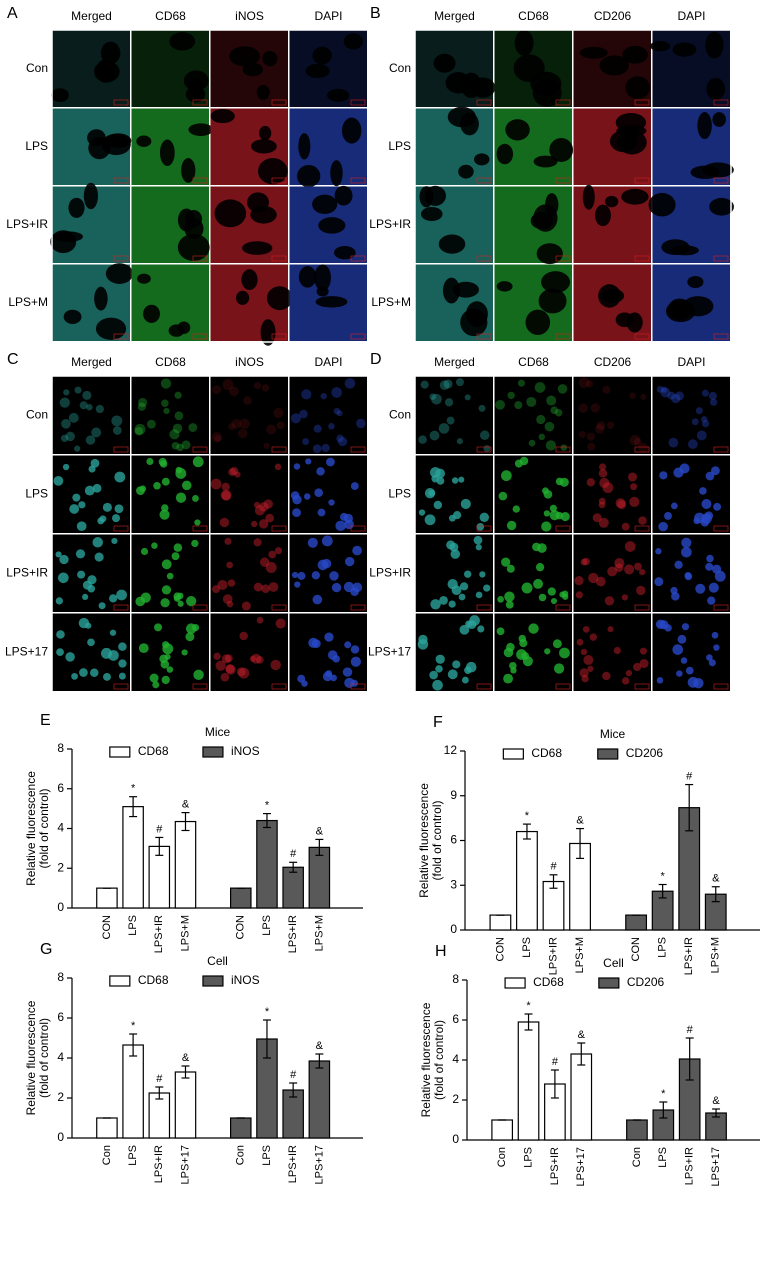 This screenshot has height=1272, width=765. What do you see at coordinates (555, 1062) in the screenshot?
I see `significance-marker: #` at bounding box center [555, 1062].